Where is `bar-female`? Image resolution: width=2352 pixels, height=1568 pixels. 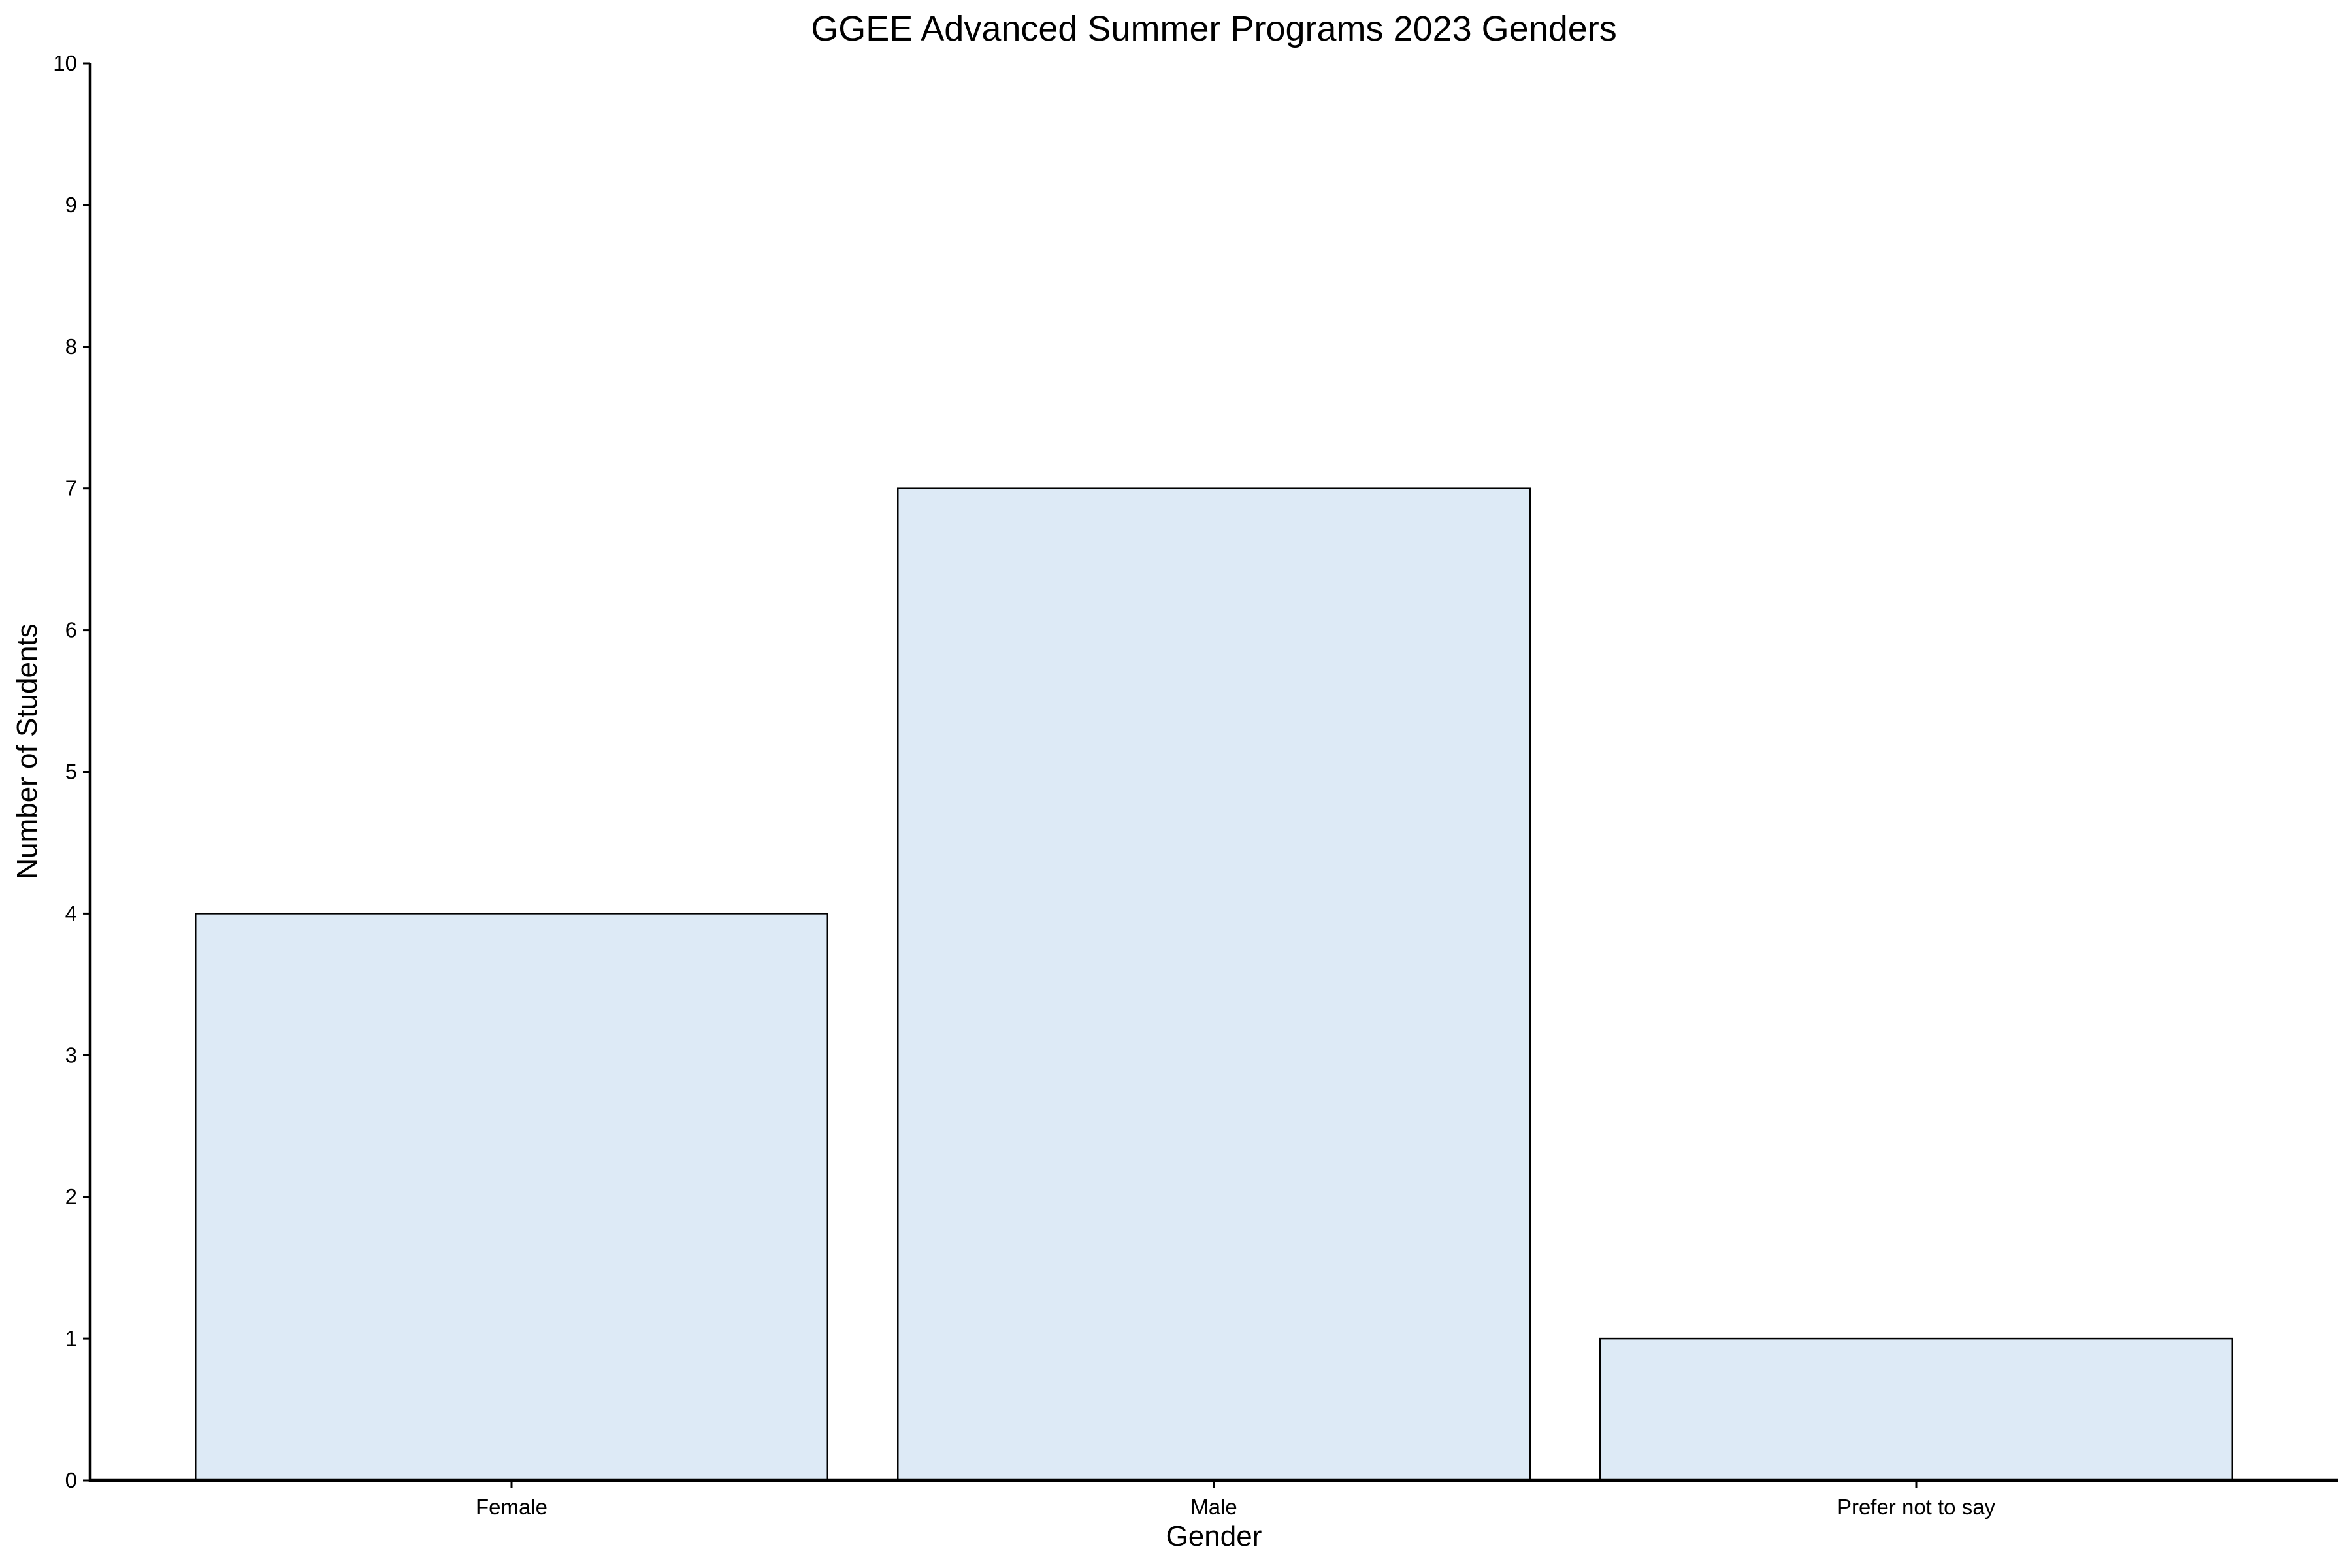
bar-female is located at coordinates (511, 1197).